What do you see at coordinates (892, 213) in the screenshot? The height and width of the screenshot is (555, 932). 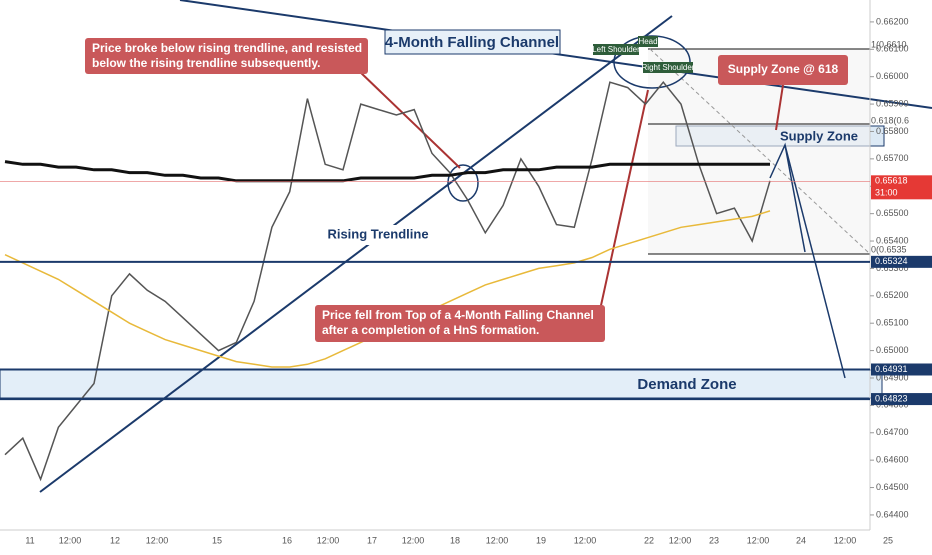 I see `y-tick-label: 0.65500` at bounding box center [892, 213].